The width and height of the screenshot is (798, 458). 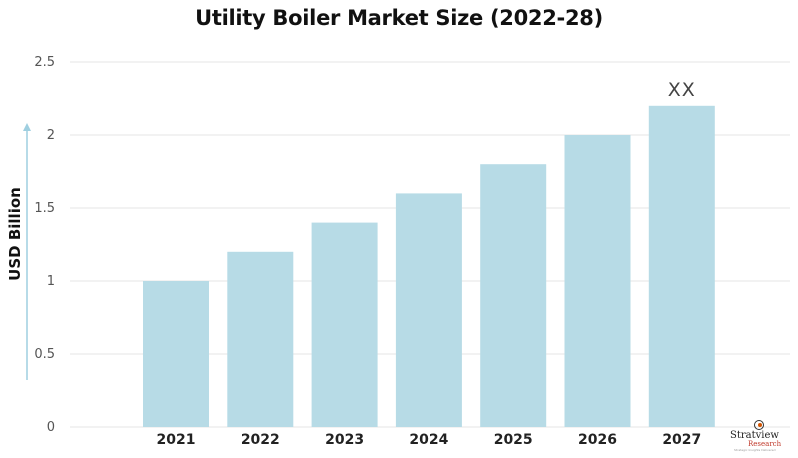 I want to click on x-tick-label: 2023, so click(x=344, y=440).